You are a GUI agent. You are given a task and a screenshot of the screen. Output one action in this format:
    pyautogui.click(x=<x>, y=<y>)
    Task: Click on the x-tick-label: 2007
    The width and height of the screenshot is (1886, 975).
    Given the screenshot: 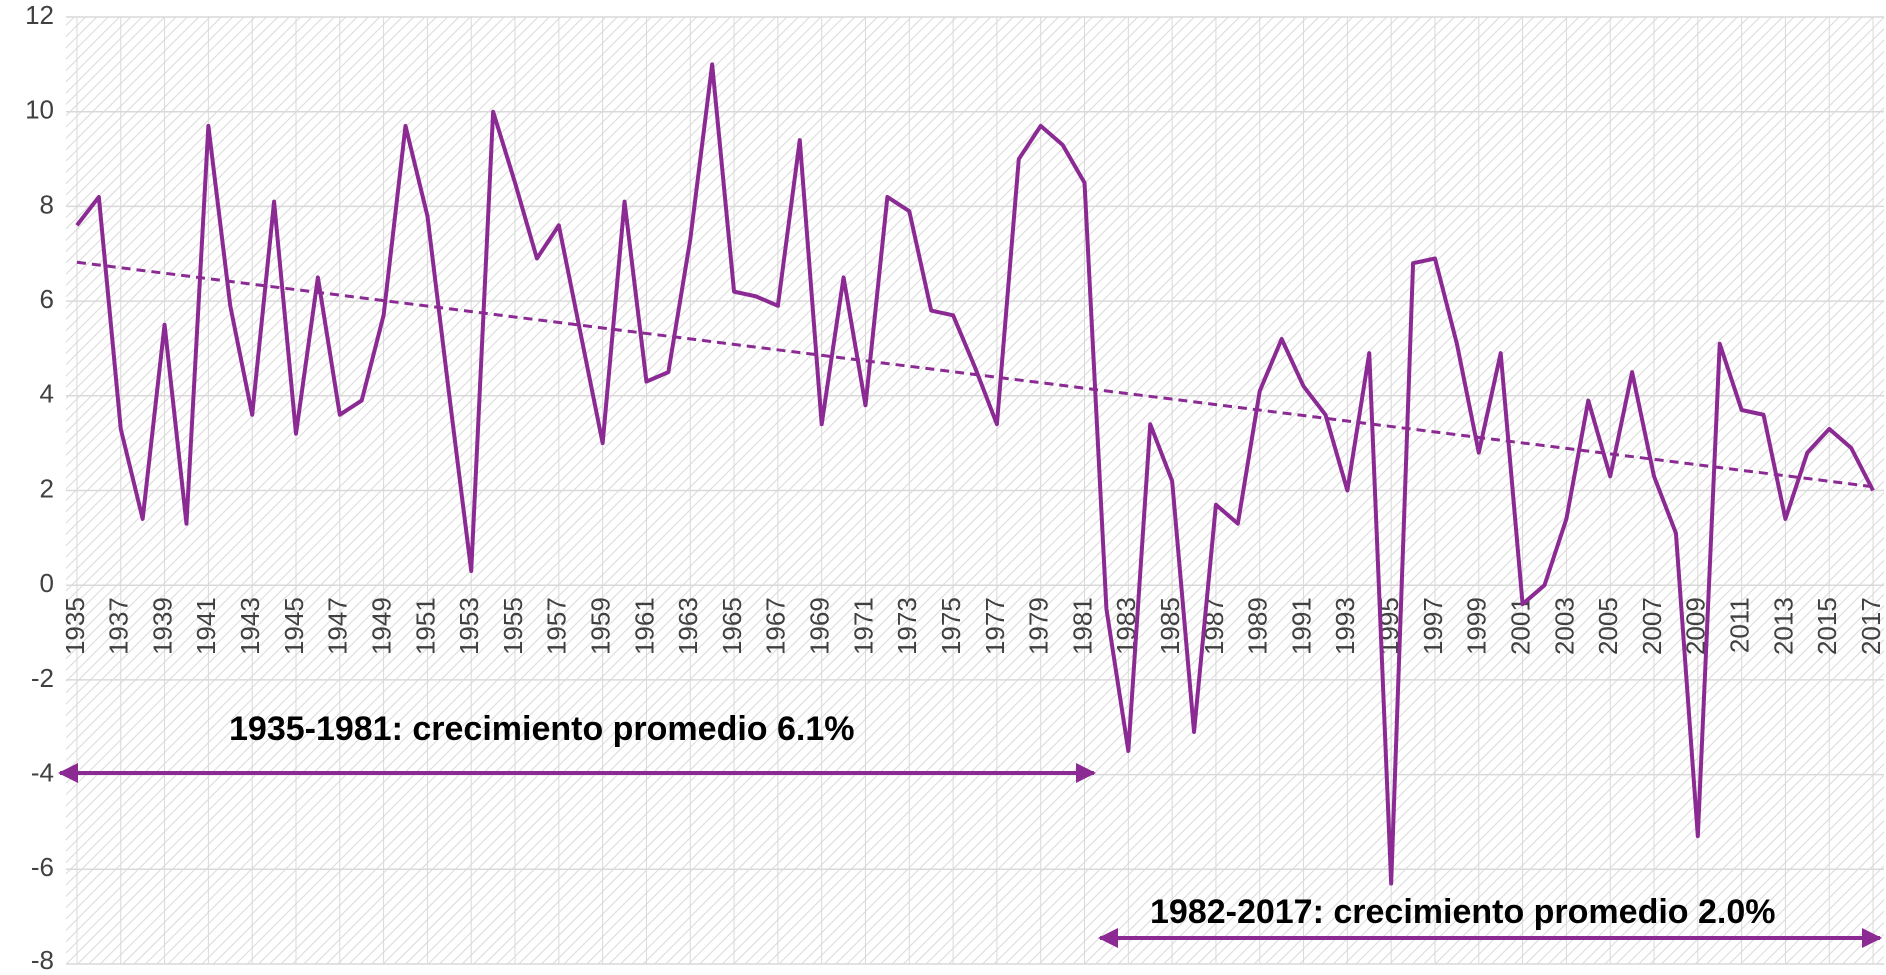 What is the action you would take?
    pyautogui.click(x=1652, y=626)
    